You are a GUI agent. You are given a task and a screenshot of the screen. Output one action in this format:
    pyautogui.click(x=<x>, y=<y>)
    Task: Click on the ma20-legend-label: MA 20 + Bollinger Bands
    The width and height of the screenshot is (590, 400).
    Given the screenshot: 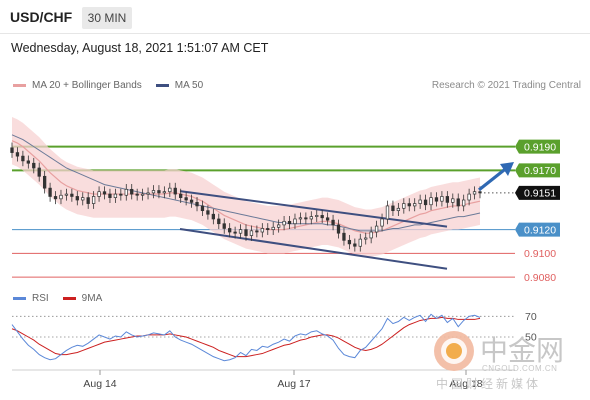 What is the action you would take?
    pyautogui.click(x=87, y=85)
    